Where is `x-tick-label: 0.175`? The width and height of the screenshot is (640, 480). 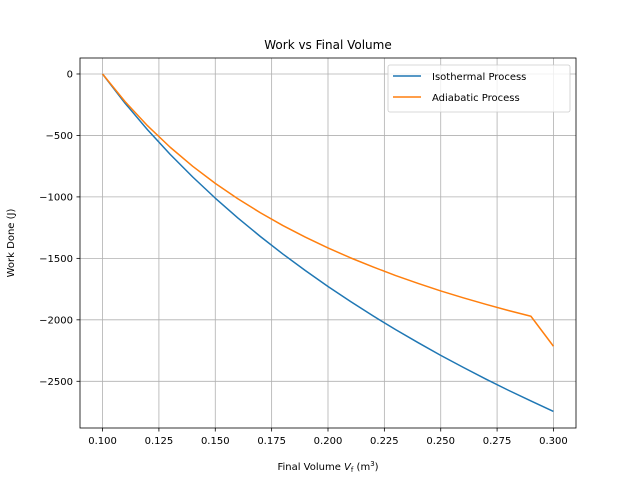
x-tick-label: 0.175 is located at coordinates (271, 441).